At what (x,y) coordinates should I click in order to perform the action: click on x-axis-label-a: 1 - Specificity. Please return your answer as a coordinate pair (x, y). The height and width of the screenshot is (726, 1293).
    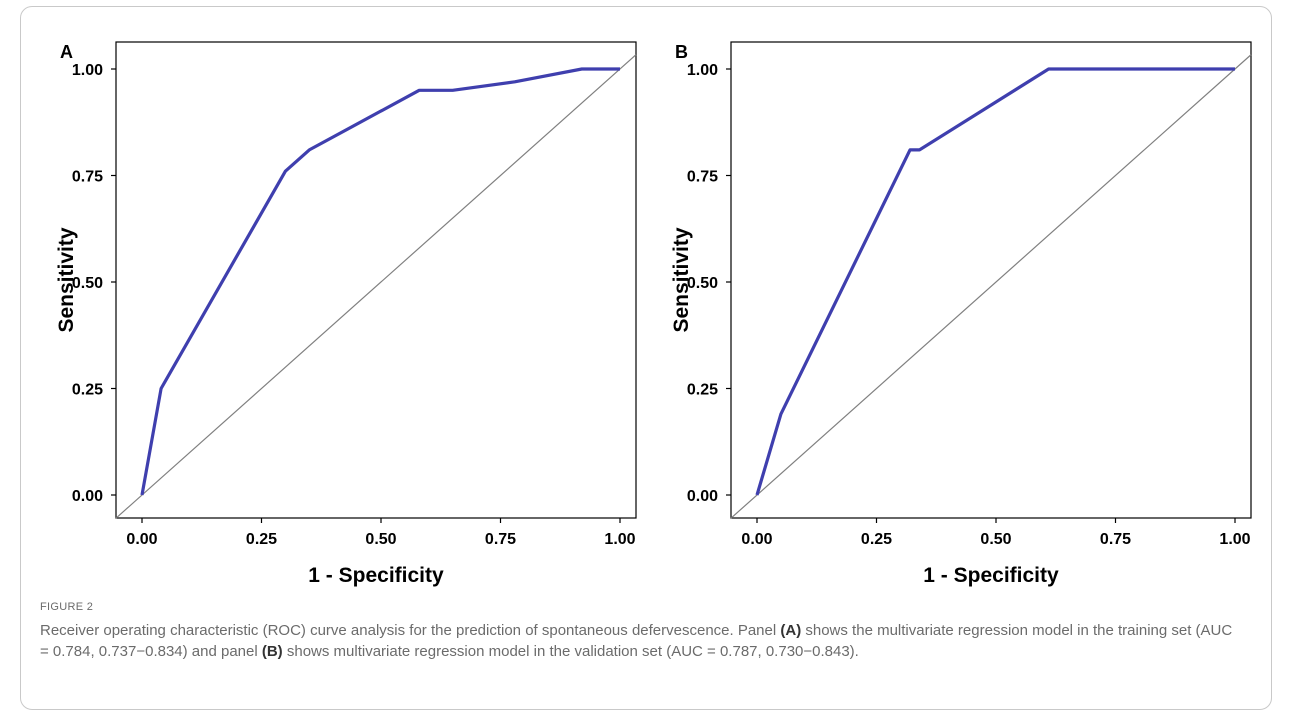
    Looking at the image, I should click on (376, 575).